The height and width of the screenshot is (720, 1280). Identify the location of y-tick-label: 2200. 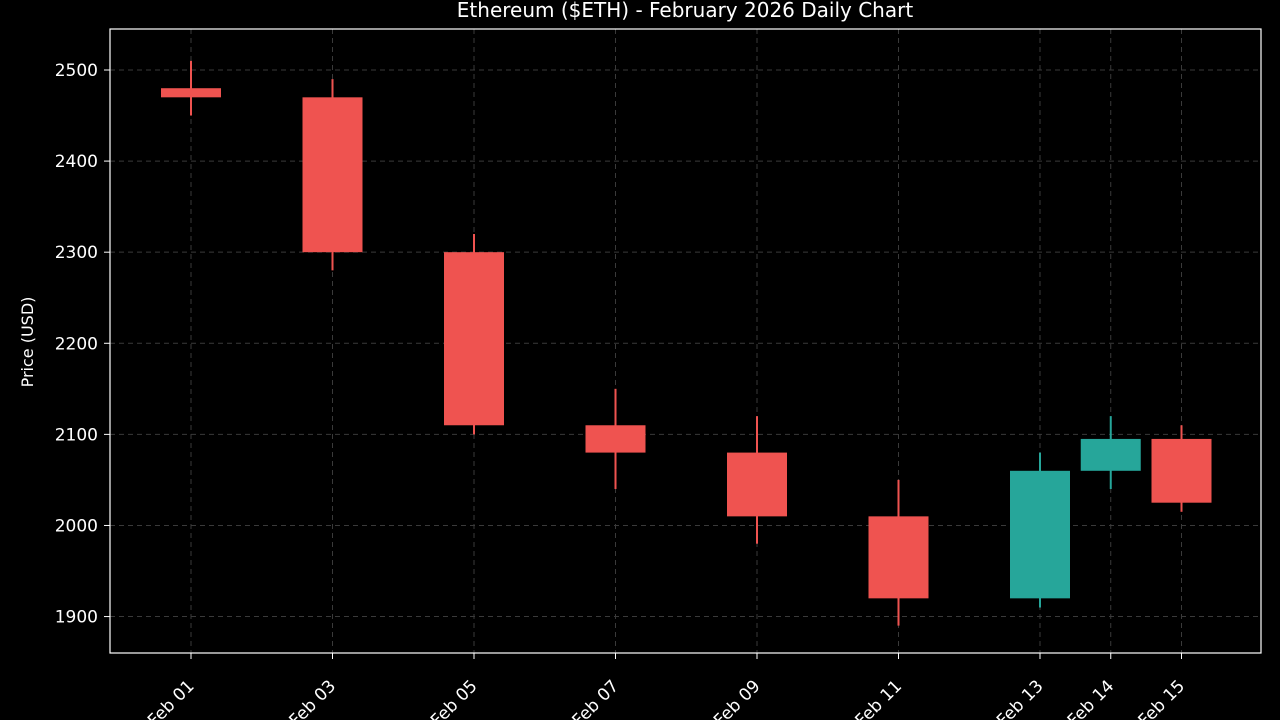
(76, 344).